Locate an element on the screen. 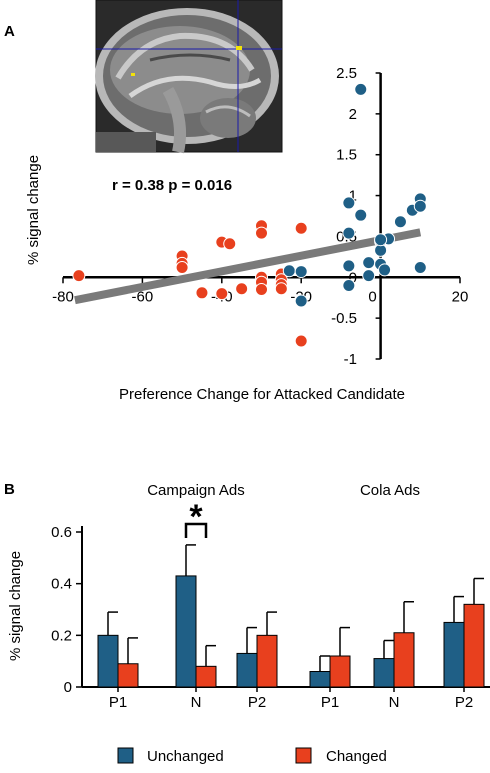 Image resolution: width=490 pixels, height=773 pixels. legend-swatch-changed is located at coordinates (303, 755).